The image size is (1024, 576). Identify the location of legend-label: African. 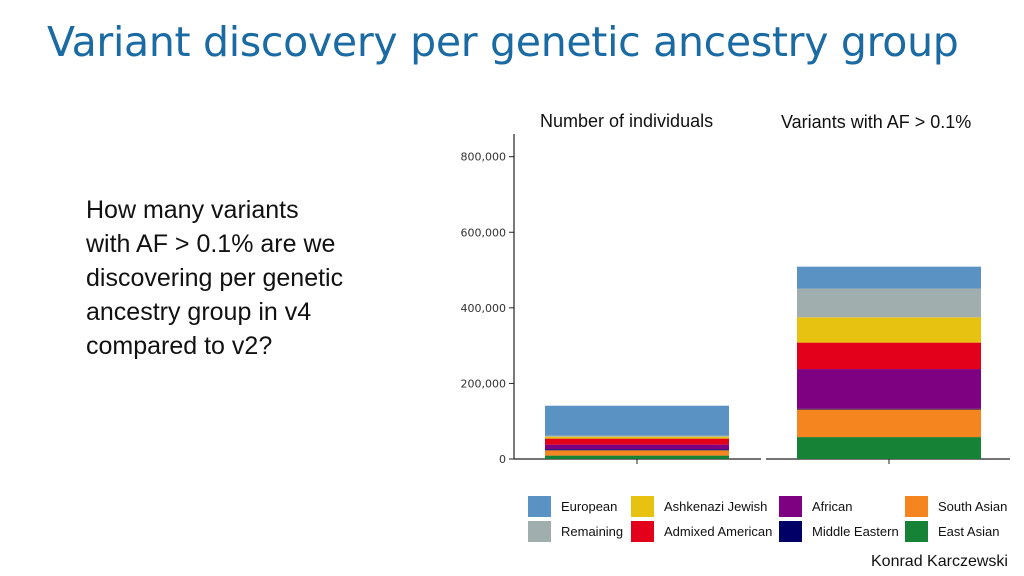
(832, 506).